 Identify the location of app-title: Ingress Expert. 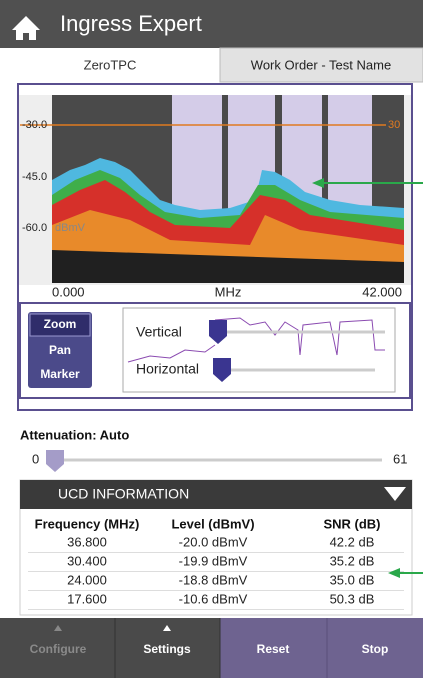
(131, 23).